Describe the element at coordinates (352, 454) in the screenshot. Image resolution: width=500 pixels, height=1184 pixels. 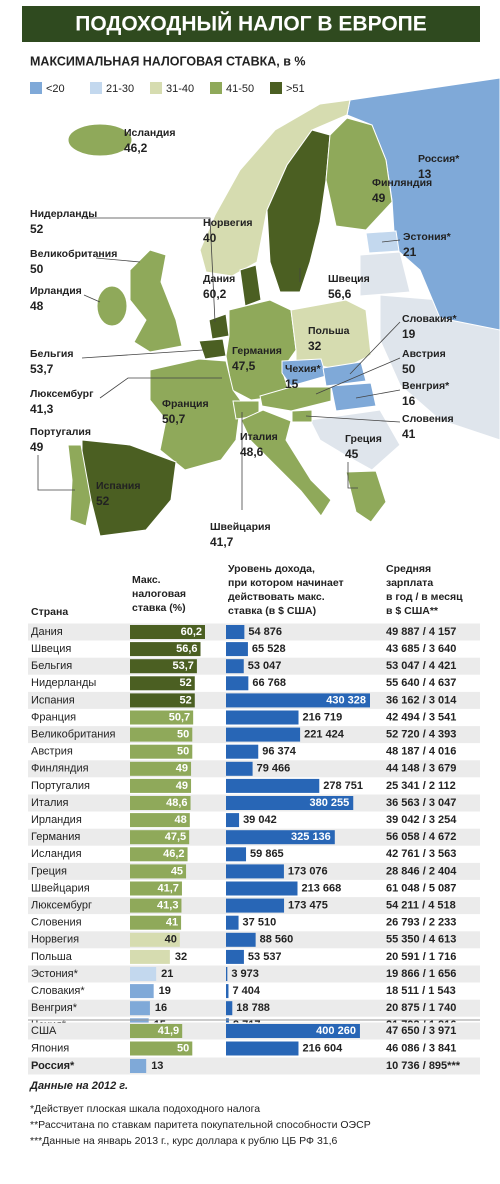
I see `map-value: 45` at that location.